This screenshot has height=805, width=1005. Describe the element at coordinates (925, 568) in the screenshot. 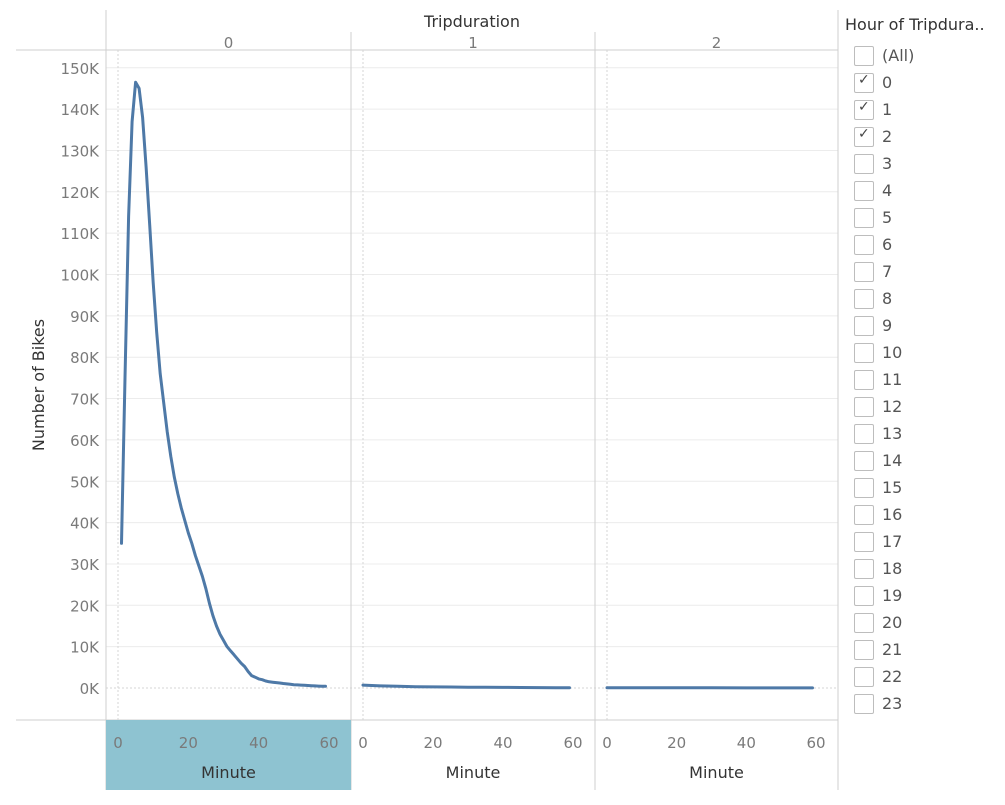

I see `filter-item: 18` at that location.